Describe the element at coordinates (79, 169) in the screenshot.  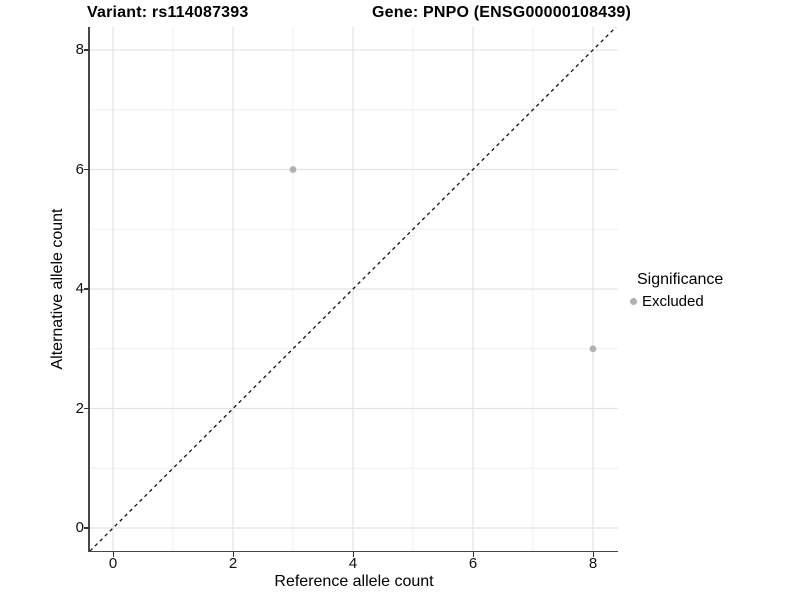
I see `y-tick-label-6: 6` at that location.